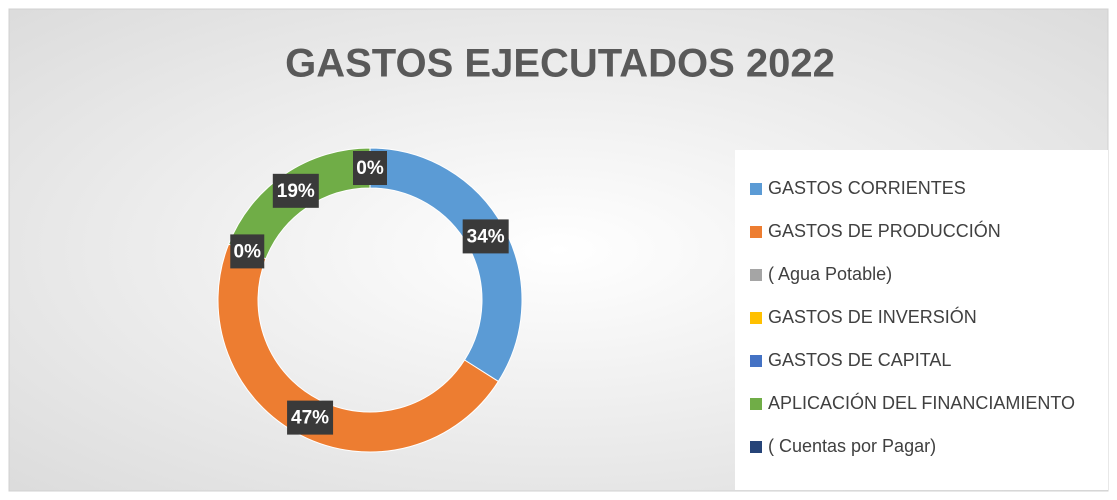 The height and width of the screenshot is (500, 1117). I want to click on legend-label: ( Cuentas por Pagar), so click(852, 446).